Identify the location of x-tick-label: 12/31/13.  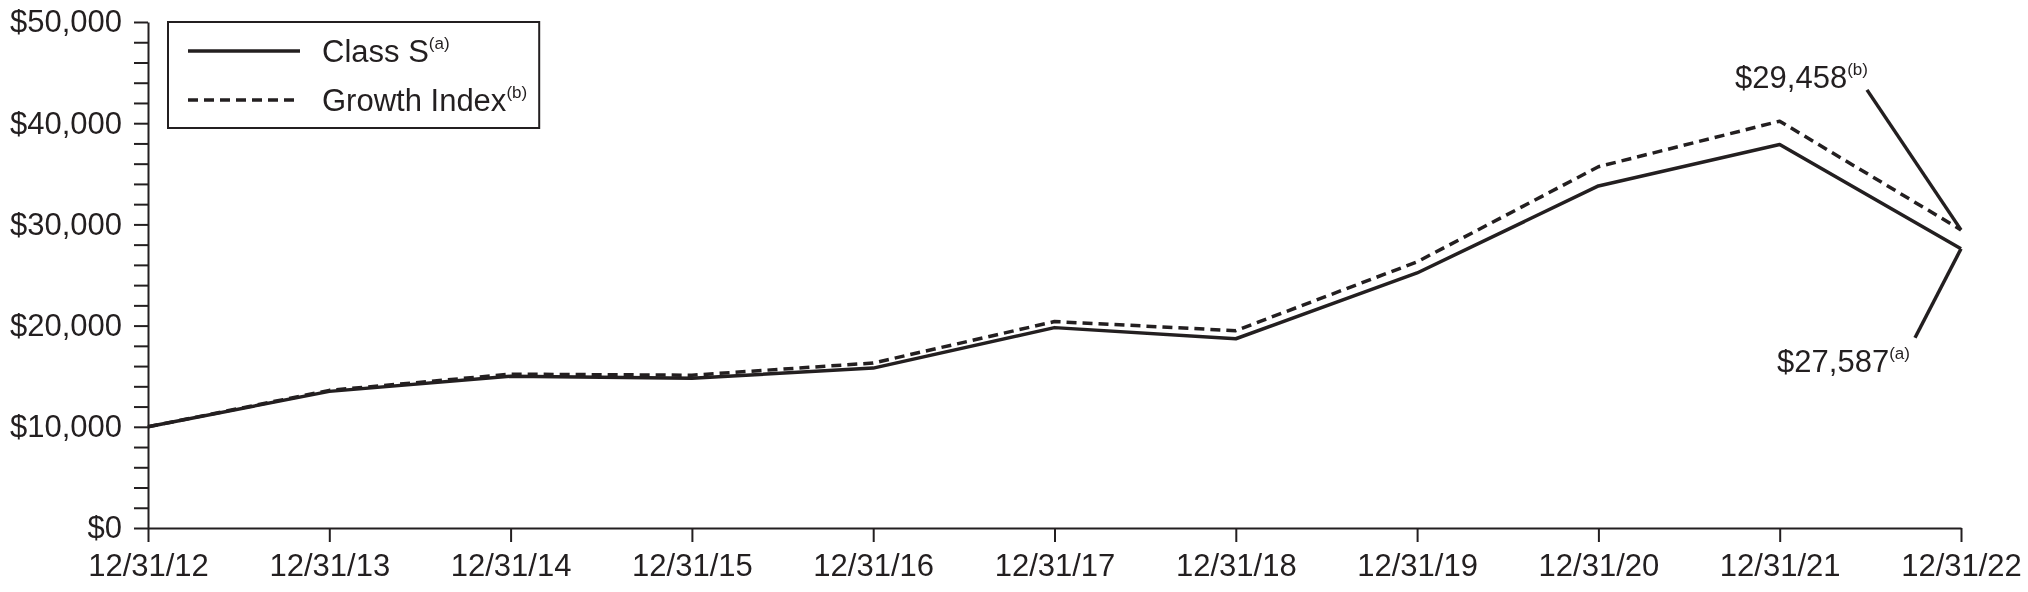
(330, 566).